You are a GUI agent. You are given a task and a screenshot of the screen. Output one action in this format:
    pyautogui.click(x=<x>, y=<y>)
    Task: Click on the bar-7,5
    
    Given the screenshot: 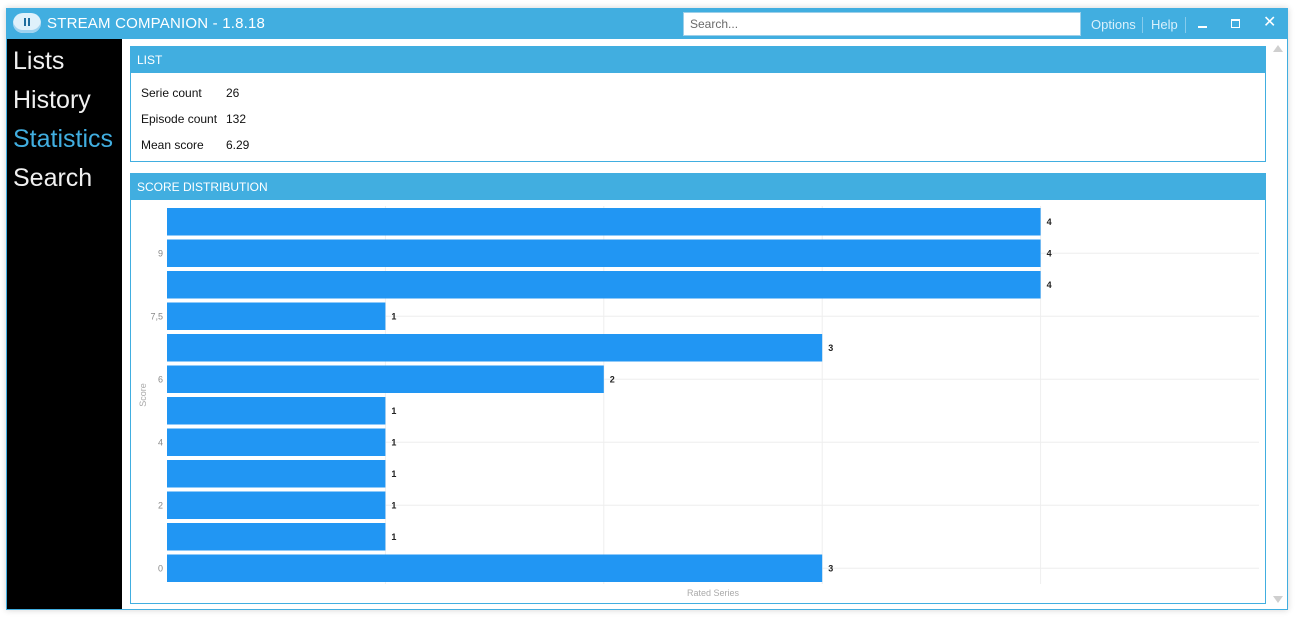 What is the action you would take?
    pyautogui.click(x=276, y=316)
    